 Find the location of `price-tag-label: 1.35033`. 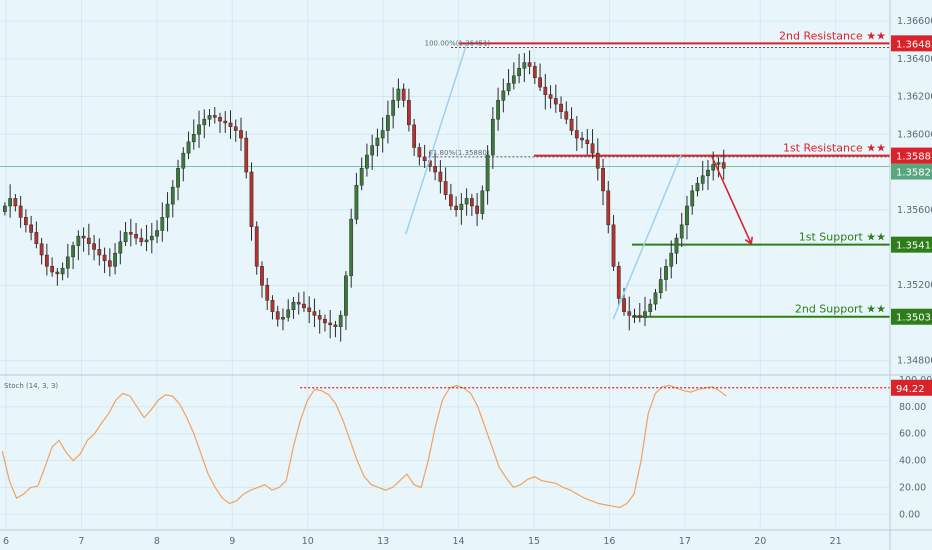

price-tag-label: 1.35033 is located at coordinates (914, 318).